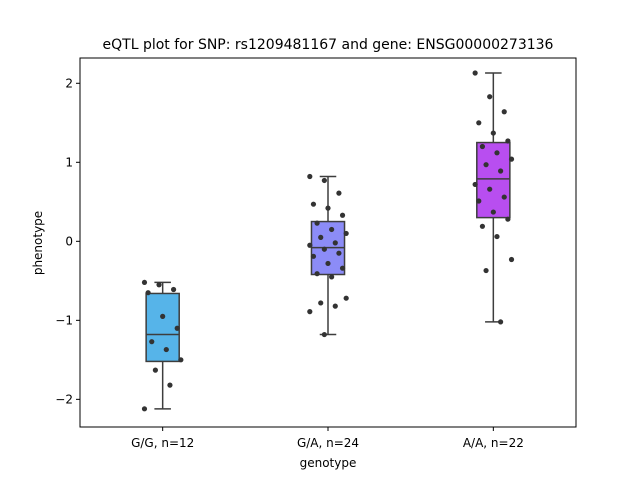 This screenshot has width=640, height=485. I want to click on y-tick-label: 1, so click(69, 162).